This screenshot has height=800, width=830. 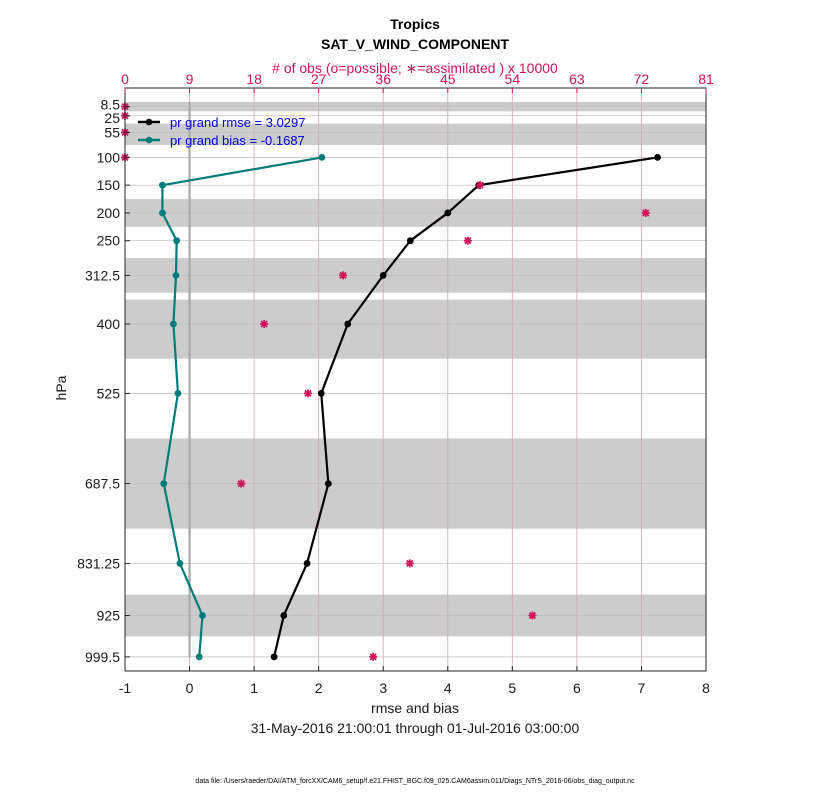 I want to click on bottom-tick-label-0: -1, so click(x=125, y=688).